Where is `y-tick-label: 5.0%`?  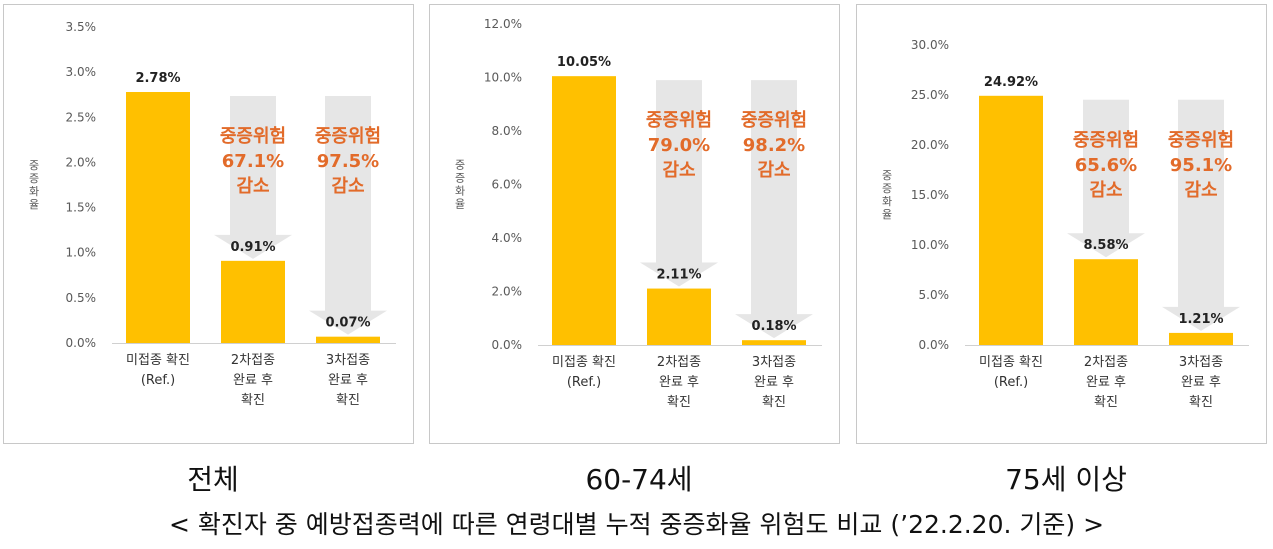
y-tick-label: 5.0% is located at coordinates (934, 295).